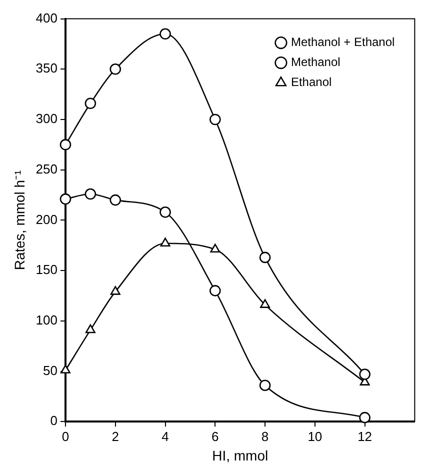  What do you see at coordinates (165, 436) in the screenshot?
I see `x-tick-label: 4` at bounding box center [165, 436].